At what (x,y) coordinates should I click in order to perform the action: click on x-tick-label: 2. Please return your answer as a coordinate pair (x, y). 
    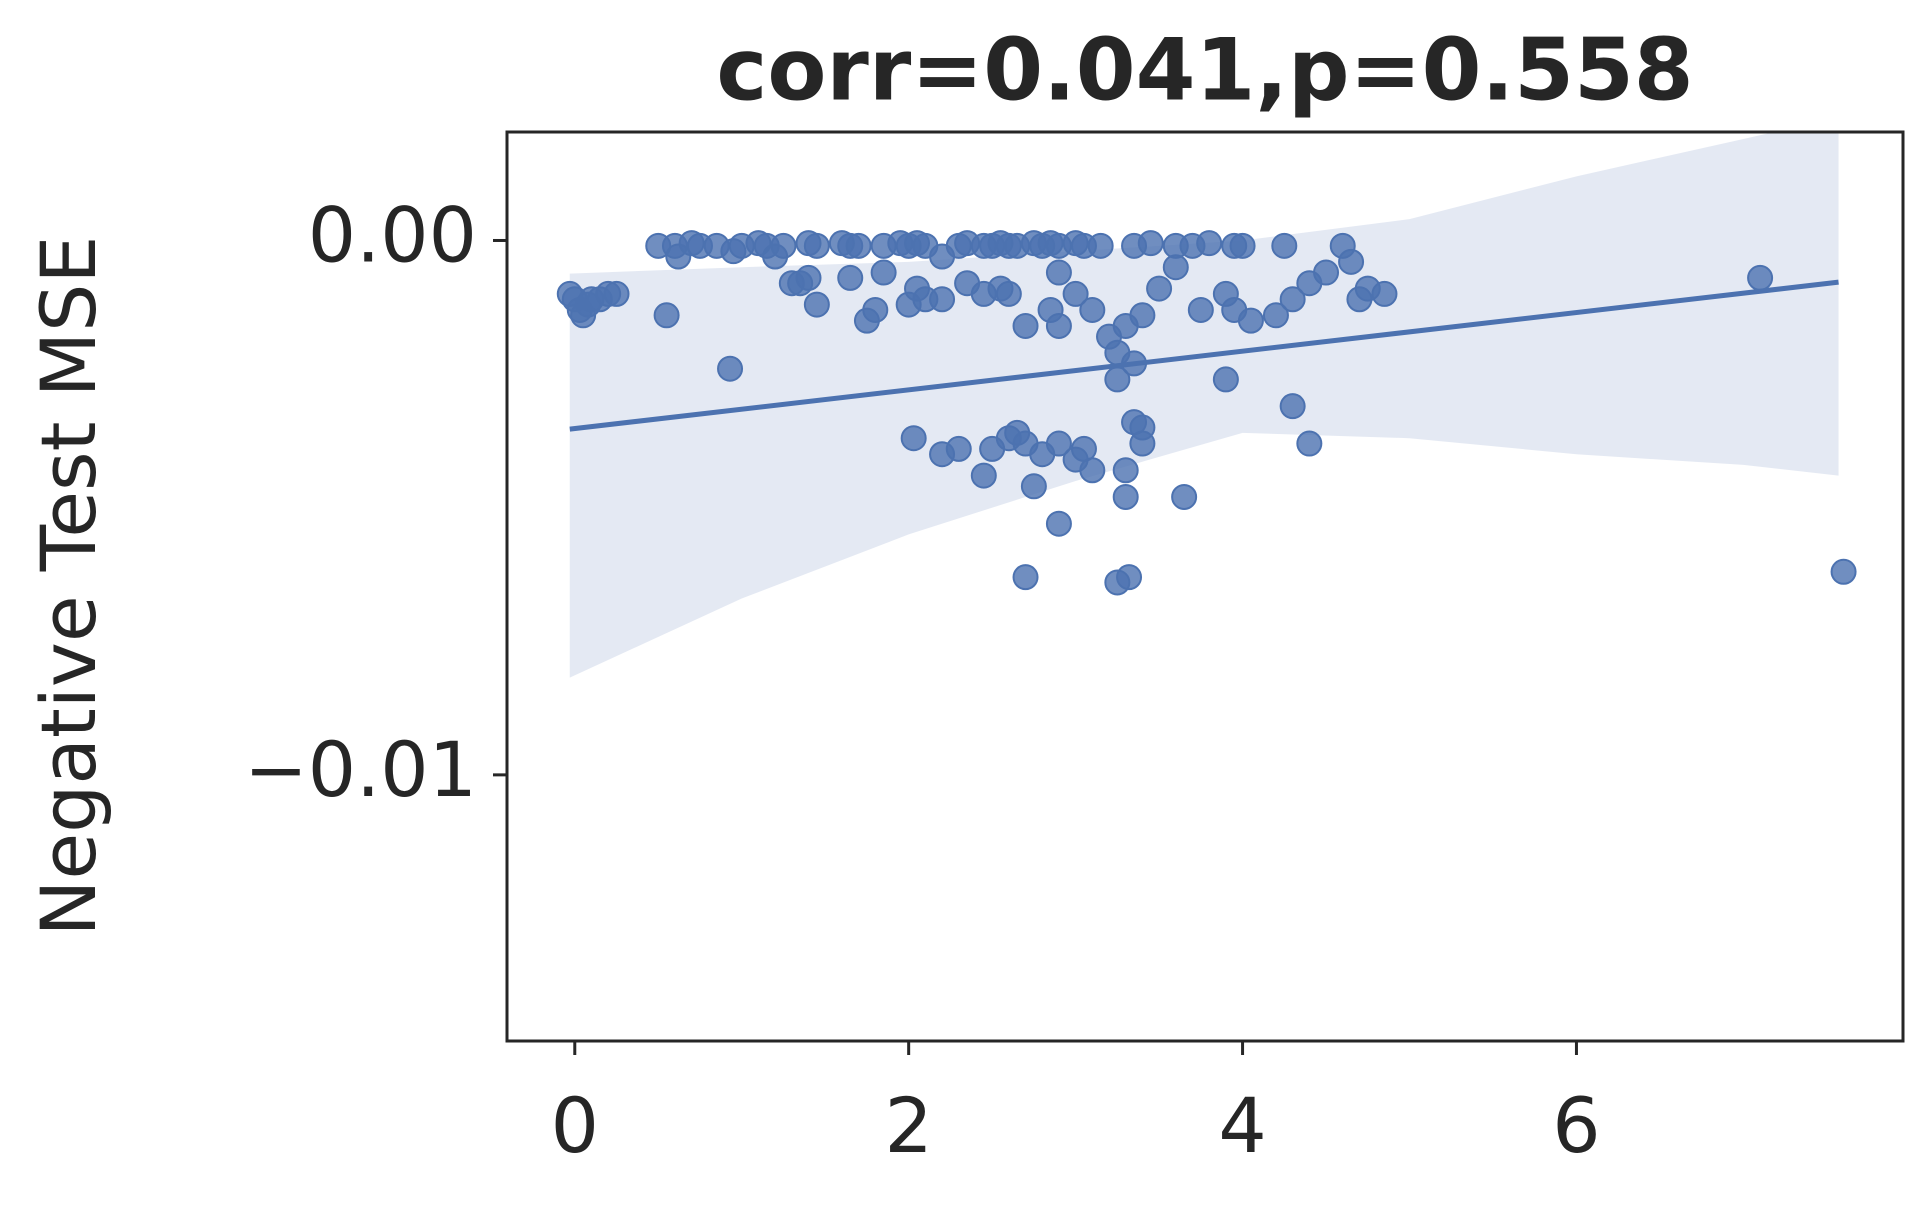
    Looking at the image, I should click on (908, 1125).